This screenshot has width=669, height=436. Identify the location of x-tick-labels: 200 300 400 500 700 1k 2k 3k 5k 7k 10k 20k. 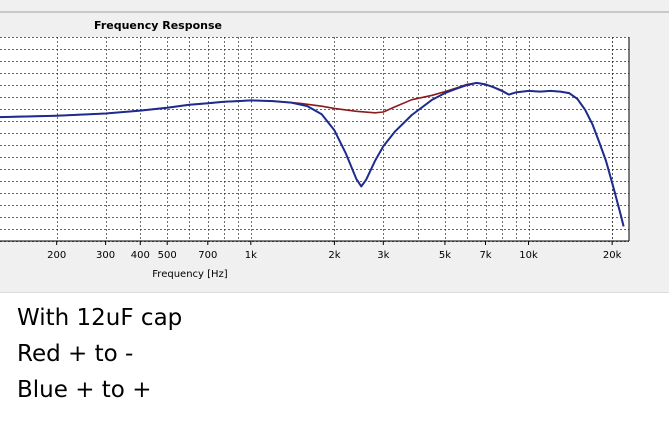
(334, 251).